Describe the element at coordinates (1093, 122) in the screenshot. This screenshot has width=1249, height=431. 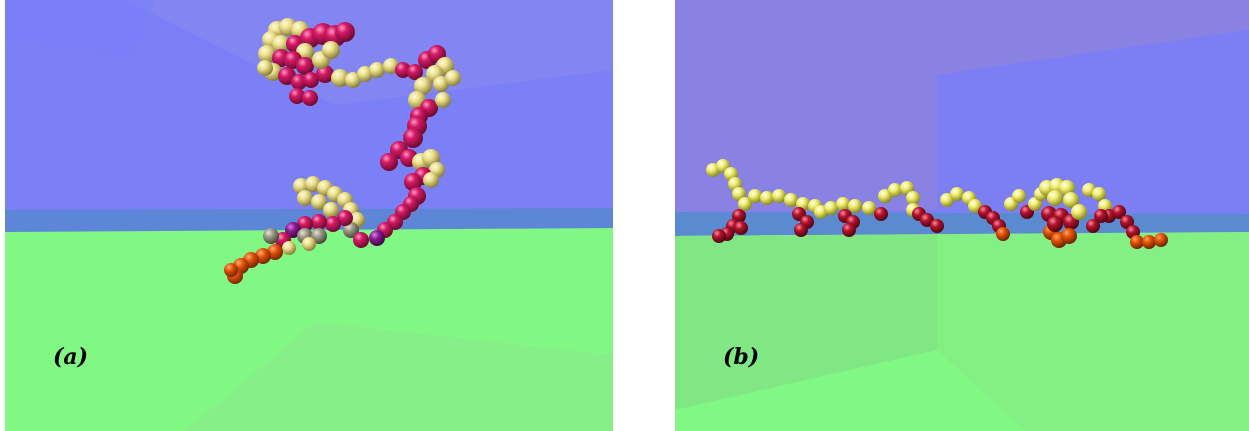
I see `back-wall-panel` at that location.